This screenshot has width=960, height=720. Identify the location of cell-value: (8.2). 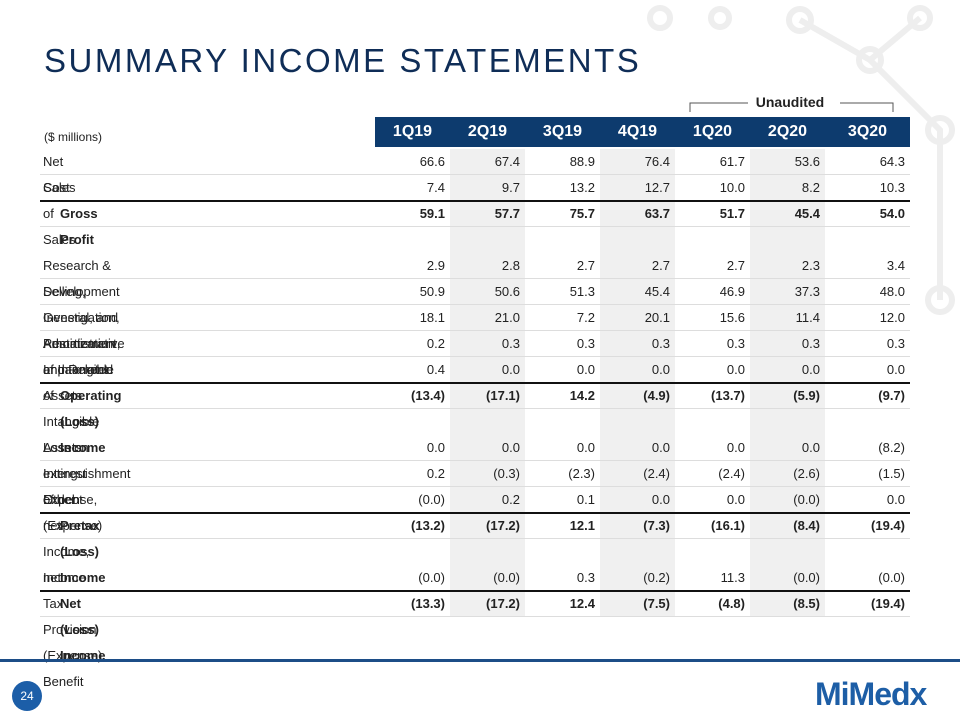
(891, 447).